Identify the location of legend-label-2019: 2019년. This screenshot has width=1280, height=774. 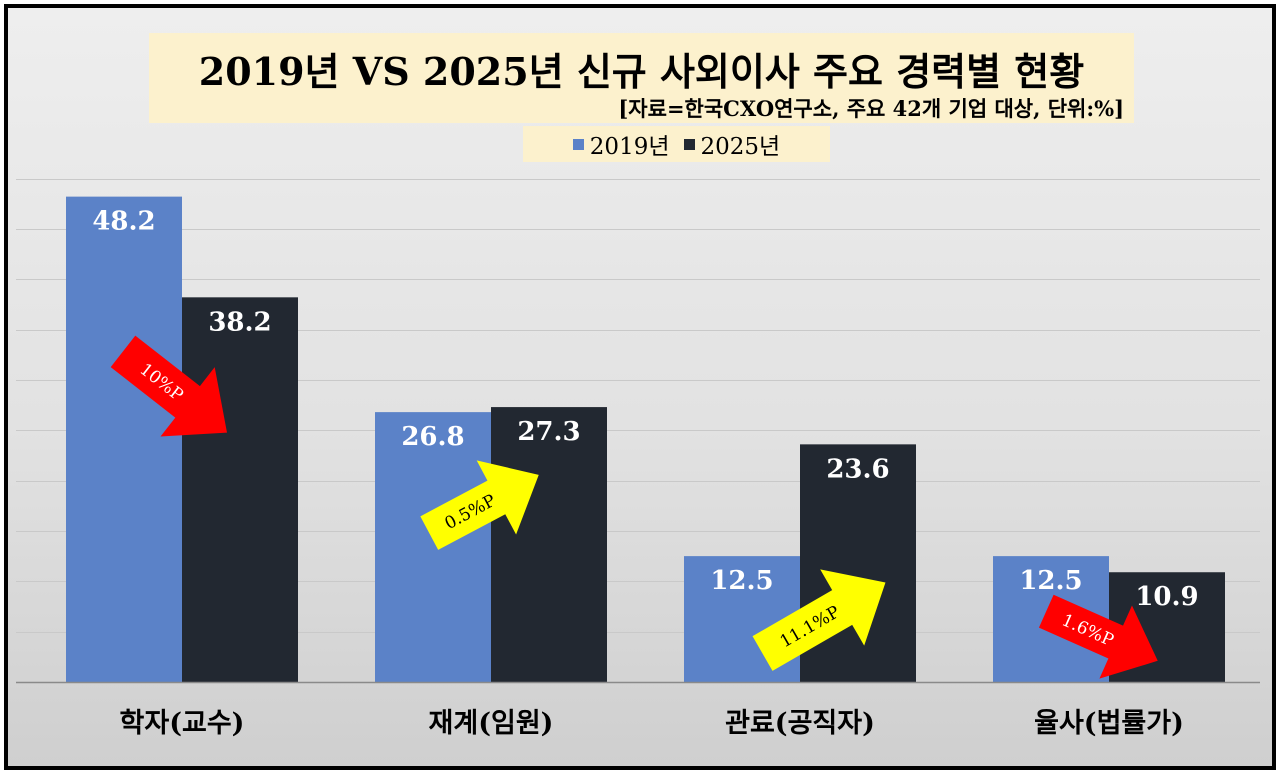
(629, 147).